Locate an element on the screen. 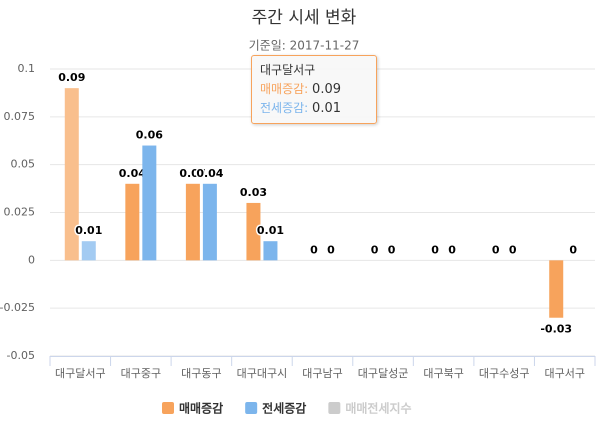  x-tick-label: 대구서구 is located at coordinates (564, 373).